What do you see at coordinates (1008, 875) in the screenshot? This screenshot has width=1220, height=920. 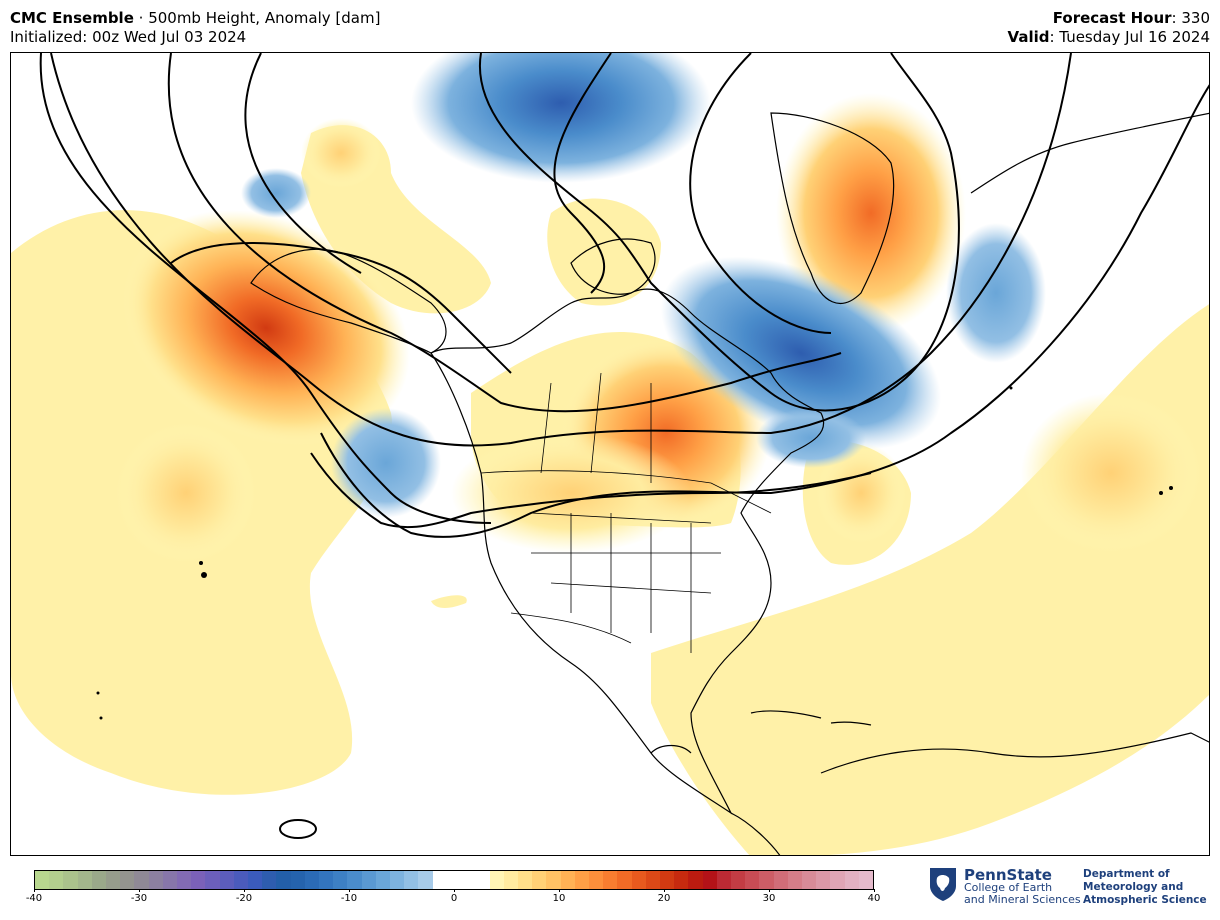 I see `pennstate-name: PennState` at bounding box center [1008, 875].